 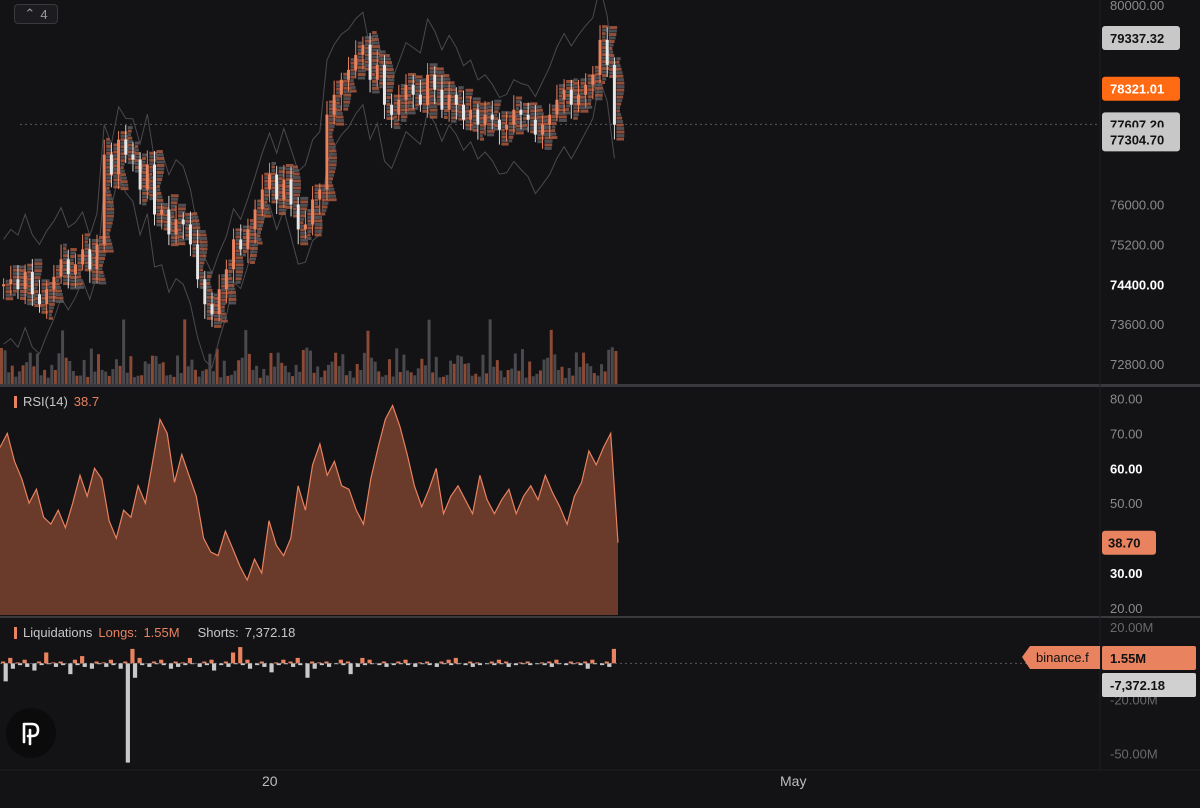 What do you see at coordinates (36, 14) in the screenshot?
I see `collapse-panes-button: ⌃ 4` at bounding box center [36, 14].